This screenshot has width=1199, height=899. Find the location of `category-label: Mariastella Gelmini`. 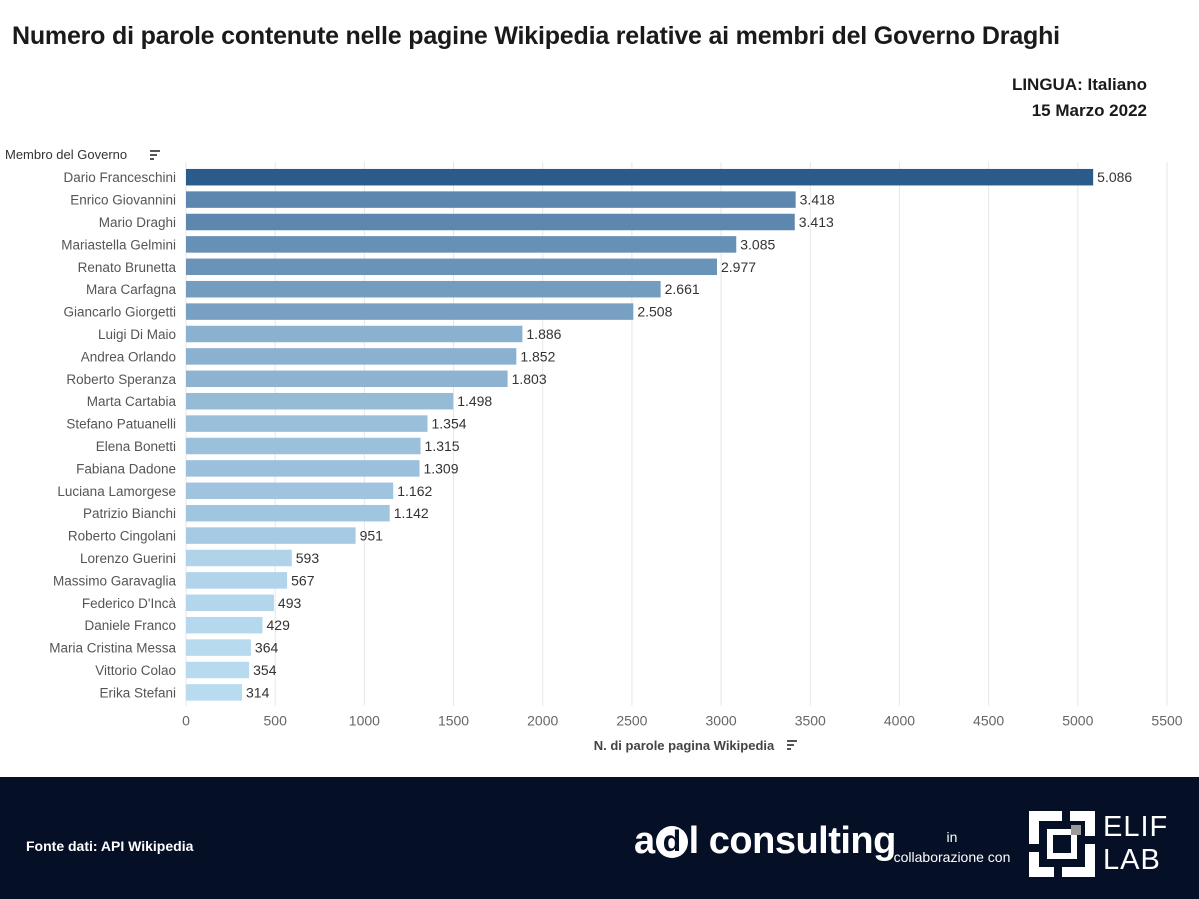

category-label: Mariastella Gelmini is located at coordinates (118, 244).